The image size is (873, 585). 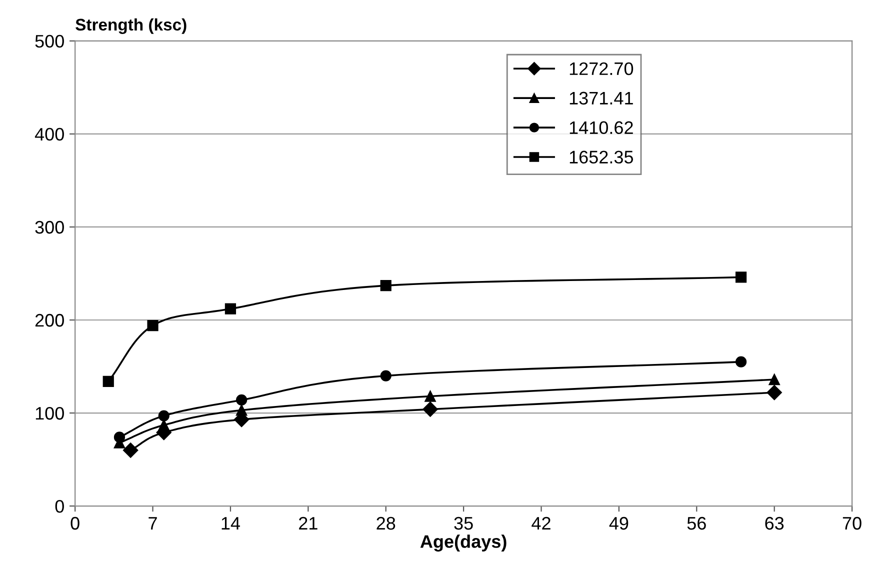 I want to click on x-tick-label: 7, so click(x=152, y=523).